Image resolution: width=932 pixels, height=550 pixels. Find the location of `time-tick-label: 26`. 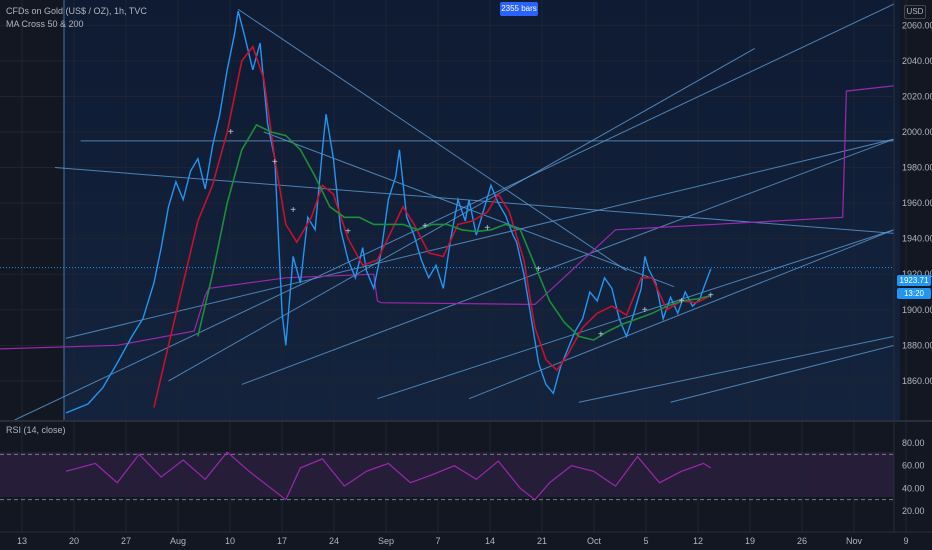

time-tick-label: 26 is located at coordinates (802, 541).